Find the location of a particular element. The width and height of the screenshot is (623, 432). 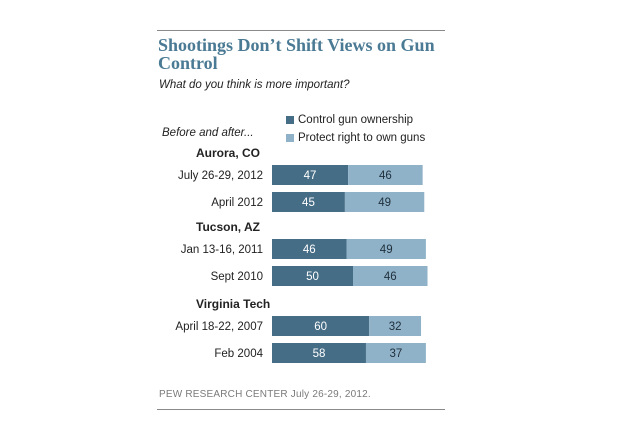

value-label-control: 46 is located at coordinates (309, 250).